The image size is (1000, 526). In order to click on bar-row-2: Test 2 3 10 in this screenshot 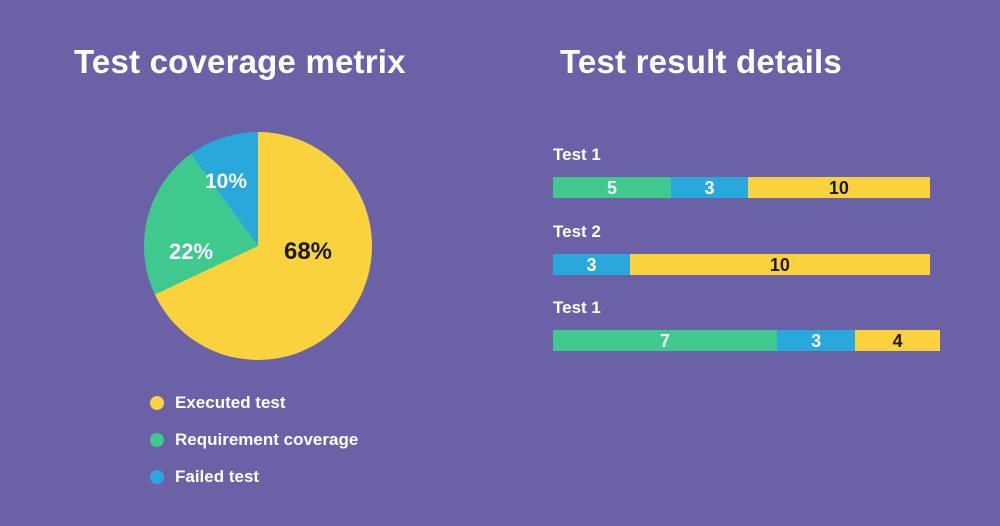, I will do `click(741, 248)`.